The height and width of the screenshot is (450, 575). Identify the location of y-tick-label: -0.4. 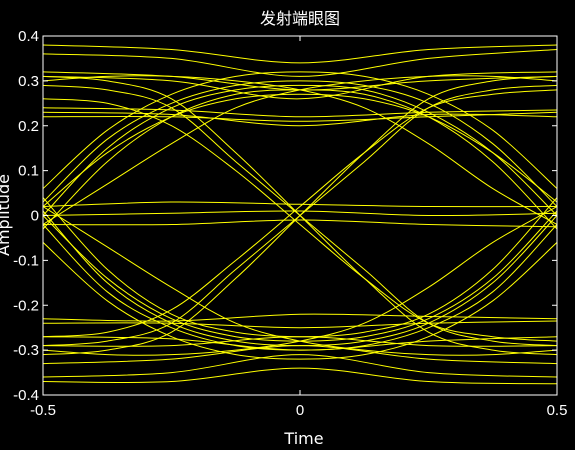
(26, 395).